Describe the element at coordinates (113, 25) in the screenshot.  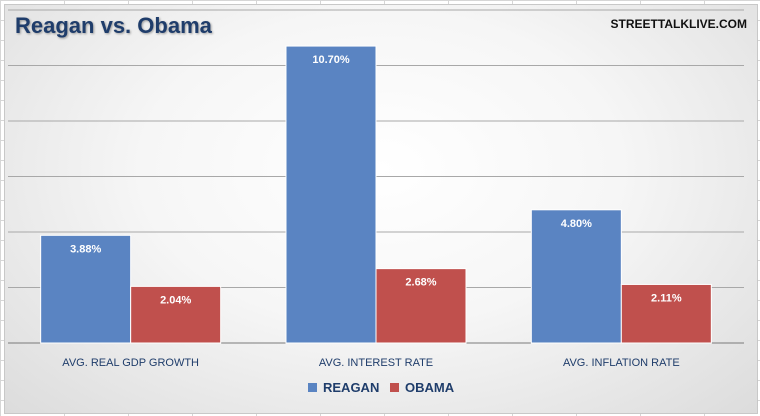
I see `chart-title: Reagan vs. Obama` at that location.